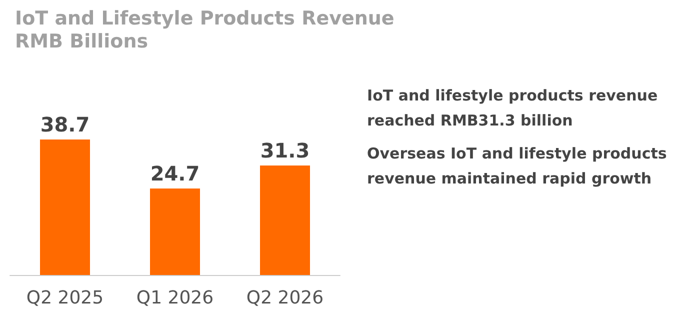  I want to click on chart-title: IoT and Lifestyle Products Revenue, so click(204, 19).